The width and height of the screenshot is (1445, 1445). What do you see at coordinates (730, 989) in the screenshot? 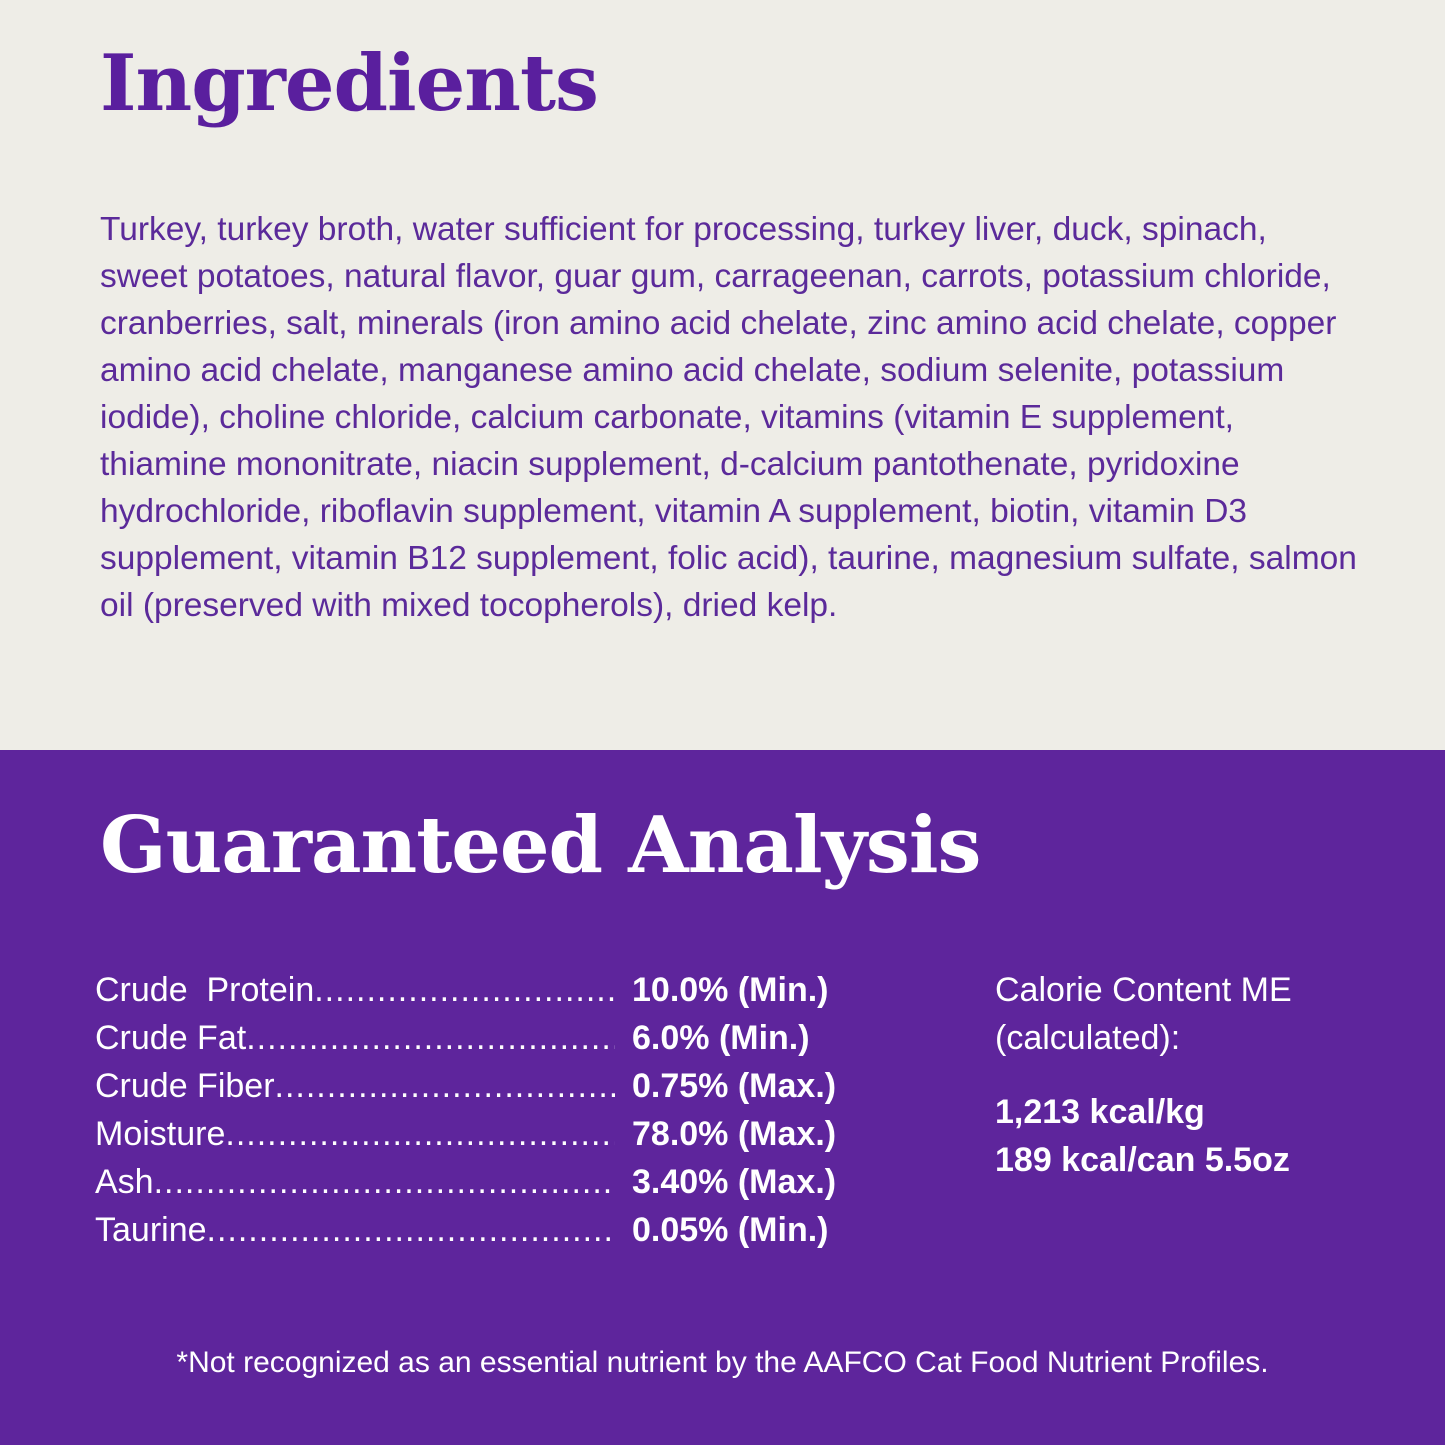
I see `nutrient-value: 10.0% (Min.)` at bounding box center [730, 989].